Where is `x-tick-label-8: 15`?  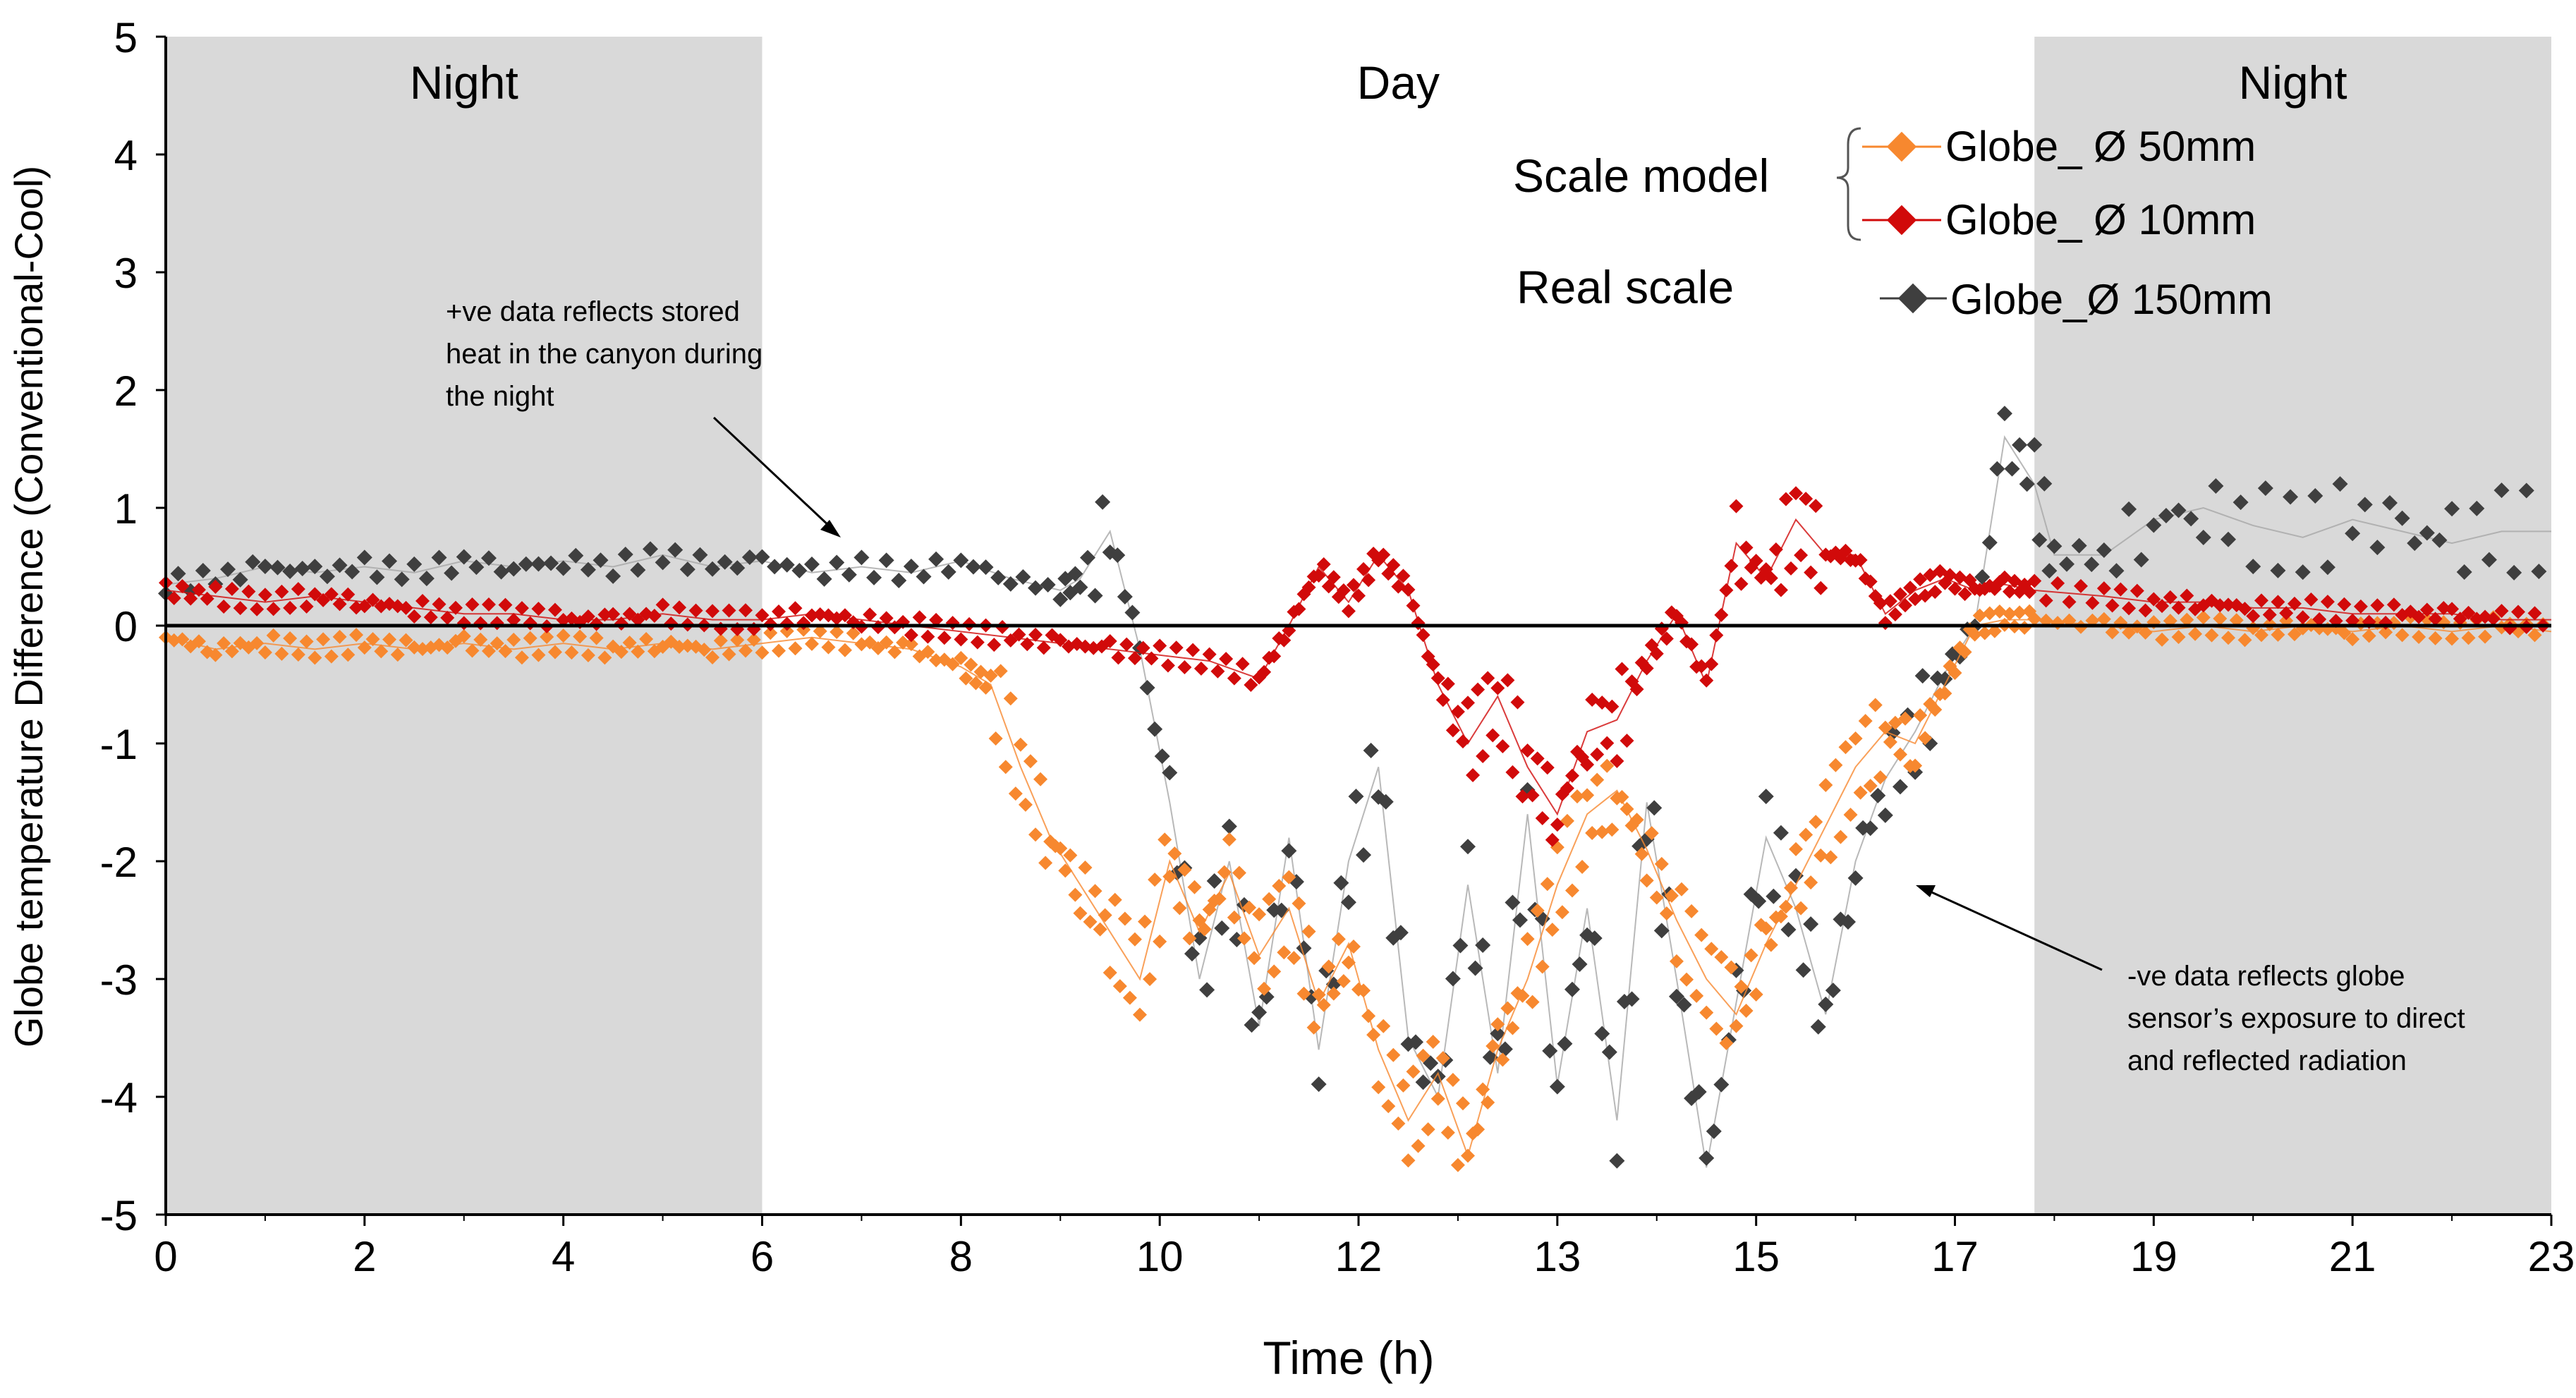 x-tick-label-8: 15 is located at coordinates (1756, 1256).